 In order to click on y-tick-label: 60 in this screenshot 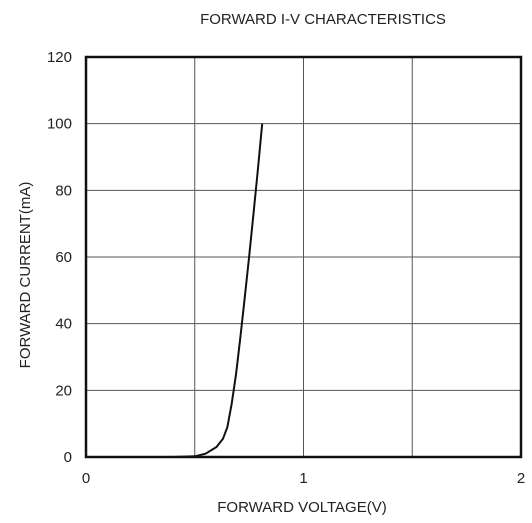, I will do `click(63, 257)`.